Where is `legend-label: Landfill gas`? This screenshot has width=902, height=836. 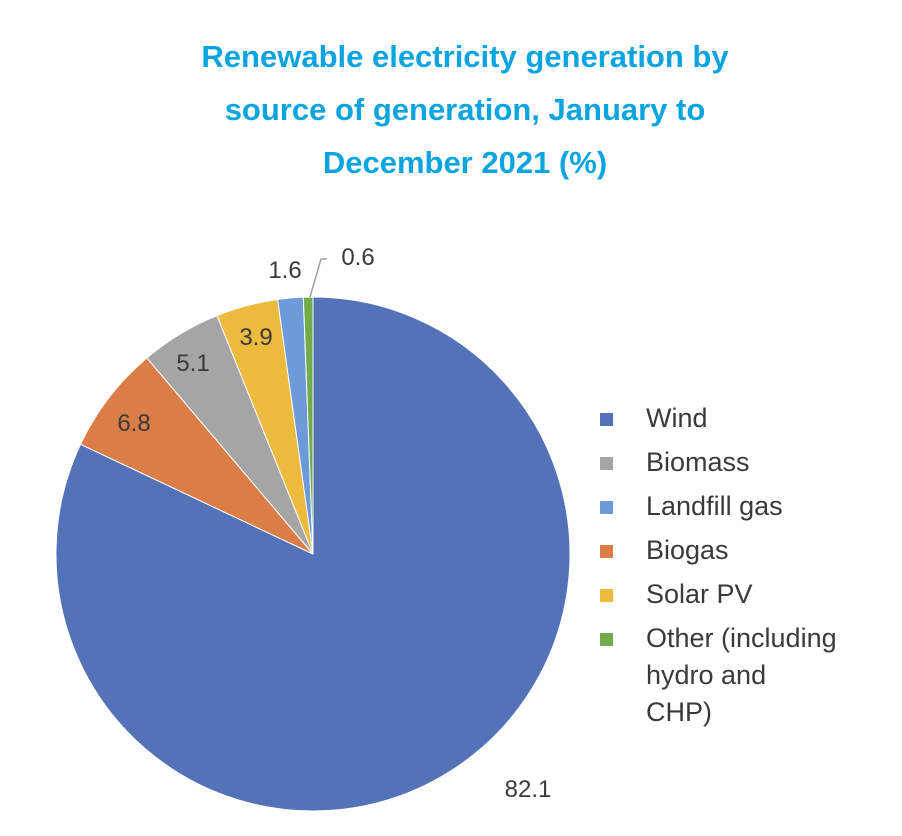
legend-label: Landfill gas is located at coordinates (714, 506).